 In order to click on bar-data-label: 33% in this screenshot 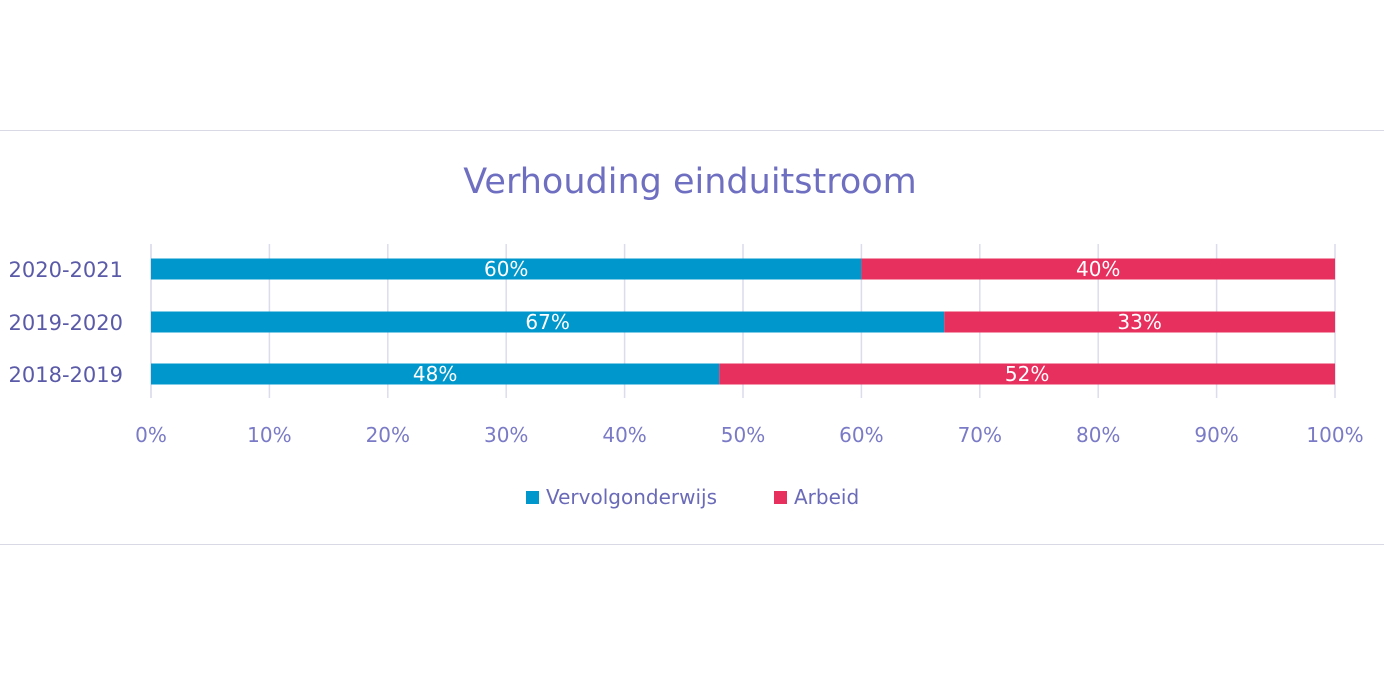, I will do `click(1139, 322)`.